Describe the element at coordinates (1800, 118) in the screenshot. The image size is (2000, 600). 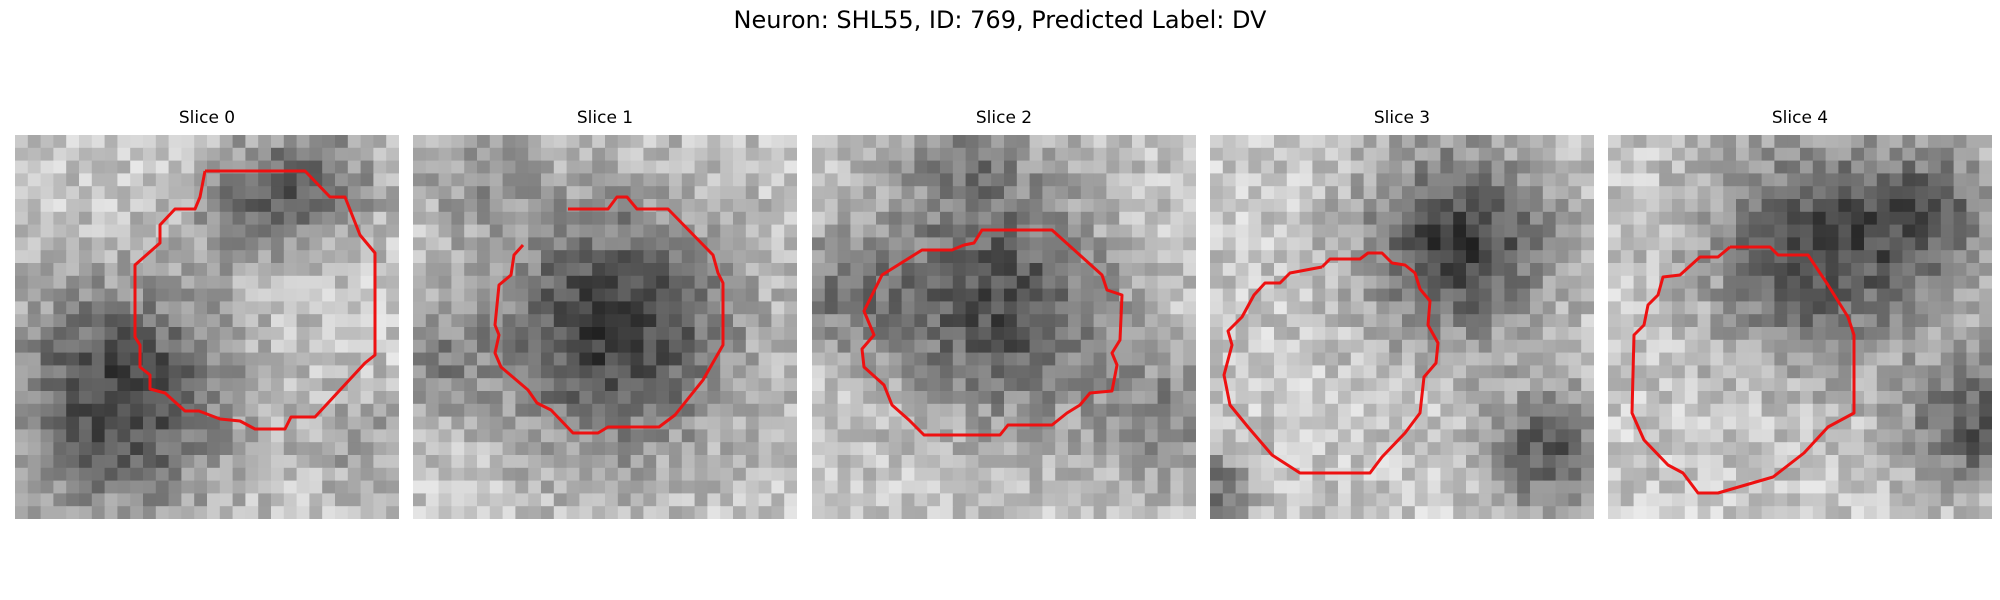
I see `slice-title-4: Slice 4` at that location.